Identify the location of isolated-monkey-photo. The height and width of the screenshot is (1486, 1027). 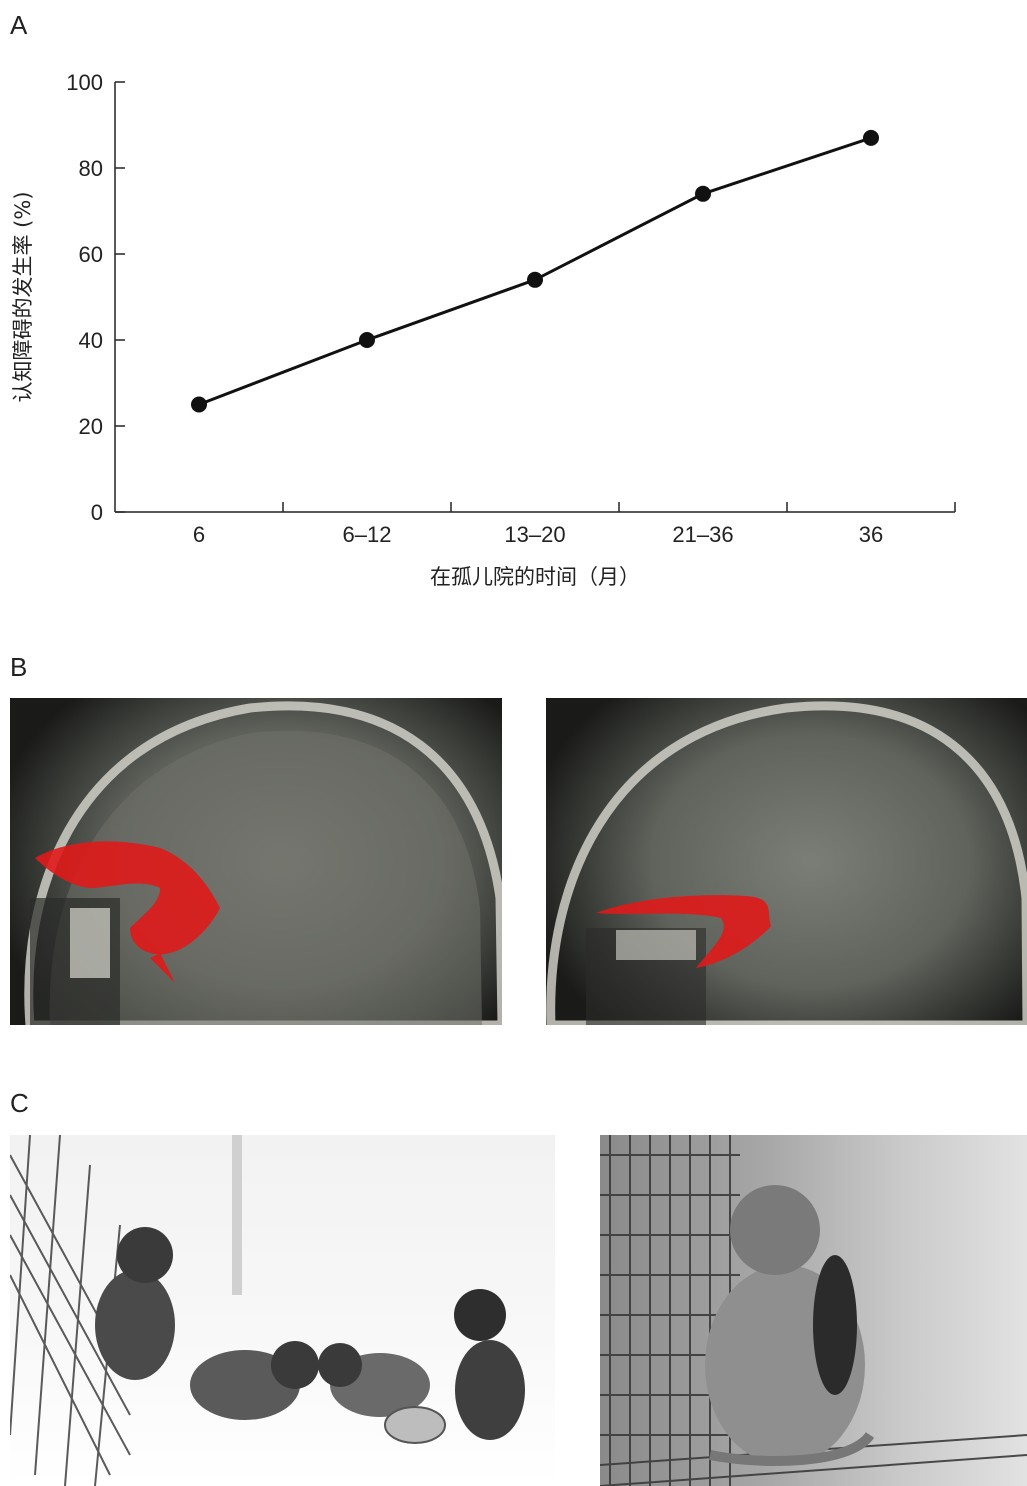
(813, 1310).